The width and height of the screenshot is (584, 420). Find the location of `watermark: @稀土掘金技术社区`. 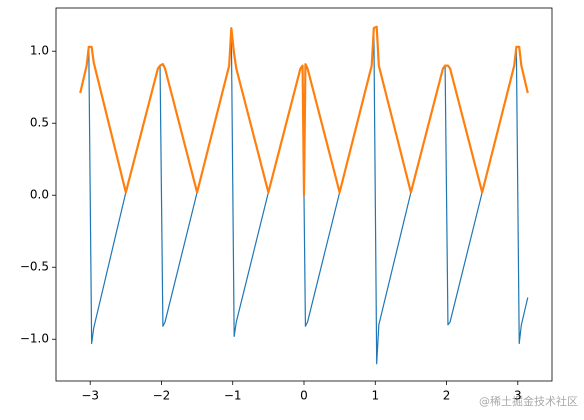

watermark: @稀土掘金技术社区 is located at coordinates (528, 401).